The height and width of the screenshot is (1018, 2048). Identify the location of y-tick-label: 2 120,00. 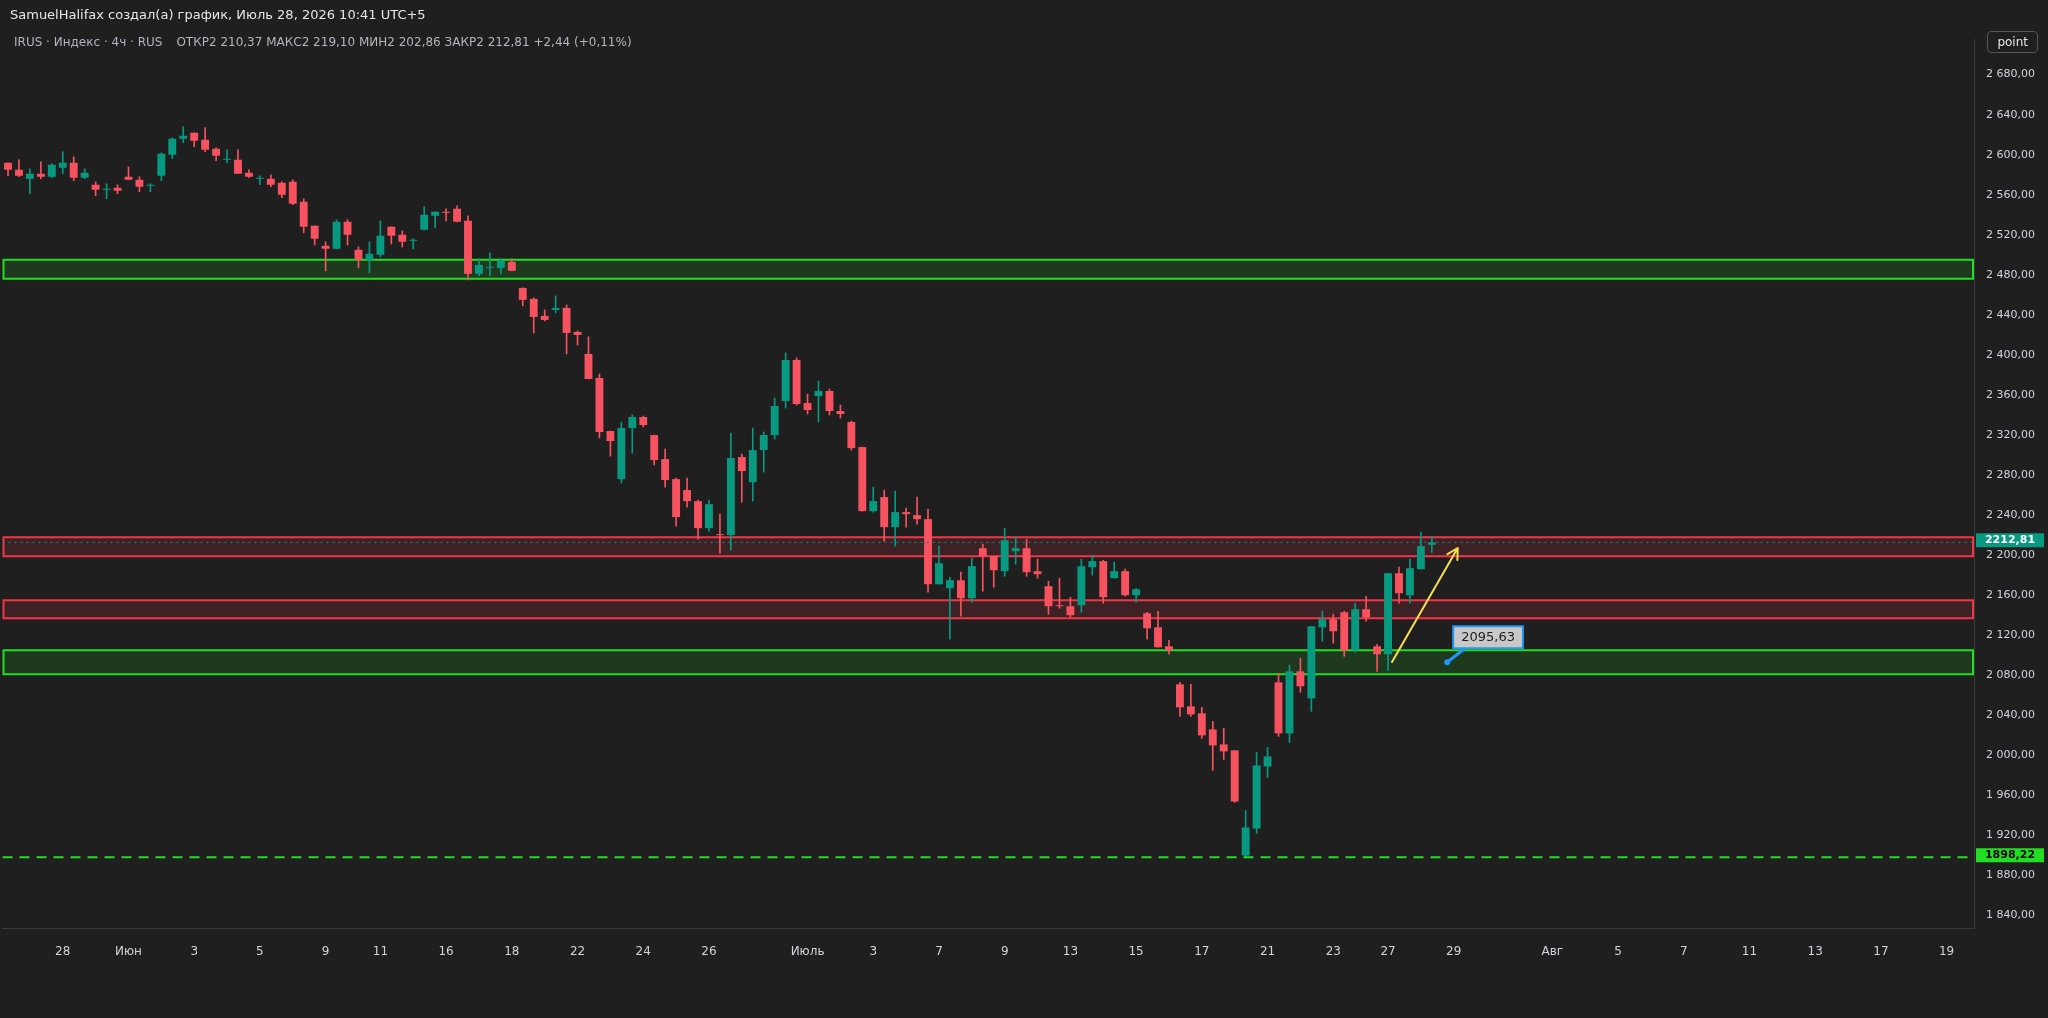
(2010, 635).